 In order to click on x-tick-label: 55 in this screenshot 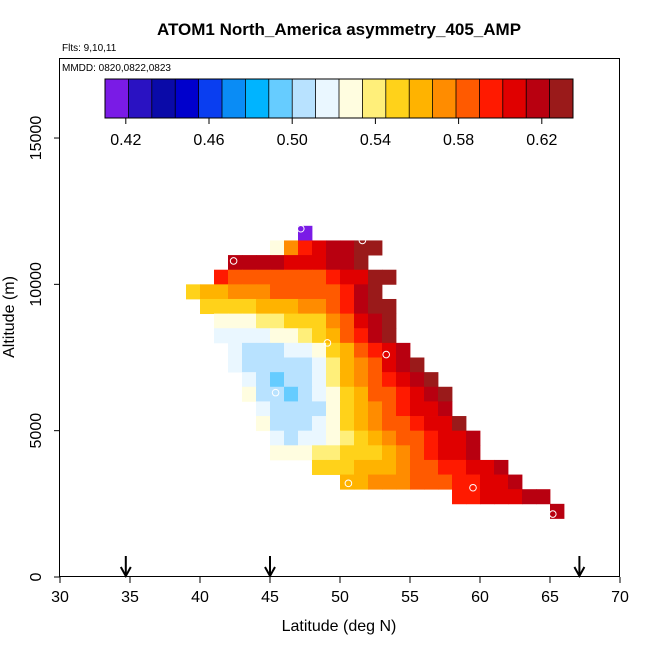, I will do `click(410, 597)`.